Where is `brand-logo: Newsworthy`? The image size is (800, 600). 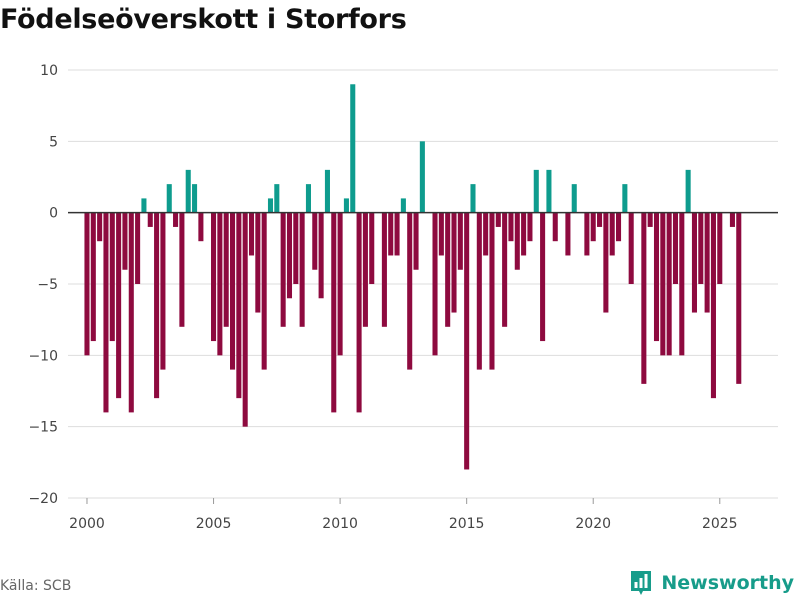 brand-logo: Newsworthy is located at coordinates (711, 583).